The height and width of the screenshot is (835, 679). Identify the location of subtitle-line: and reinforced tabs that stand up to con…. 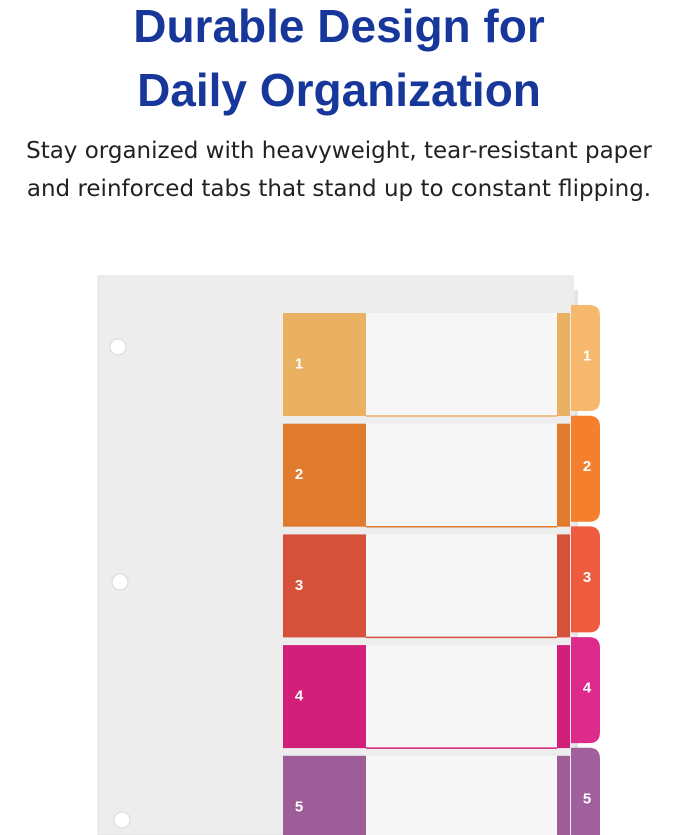
(339, 189).